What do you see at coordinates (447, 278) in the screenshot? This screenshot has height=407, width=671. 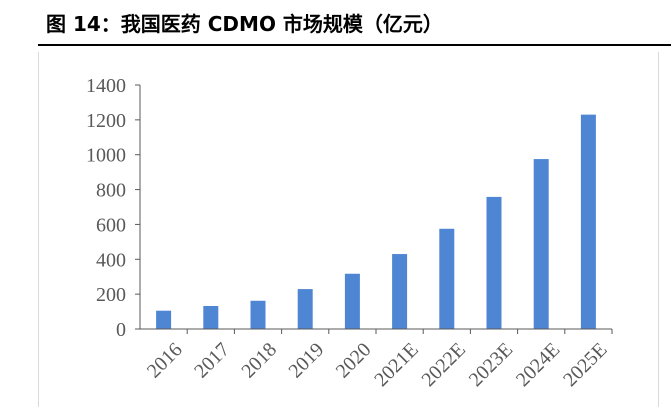 I see `bar-2022E` at bounding box center [447, 278].